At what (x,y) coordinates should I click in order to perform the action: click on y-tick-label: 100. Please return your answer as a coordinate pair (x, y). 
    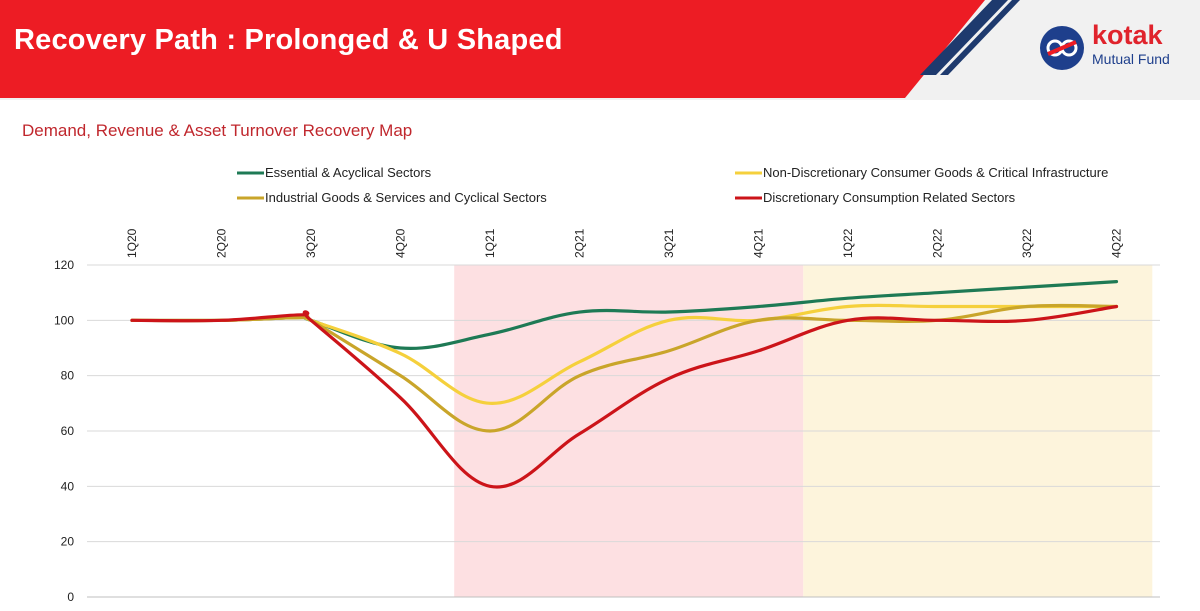
    Looking at the image, I should click on (64, 320).